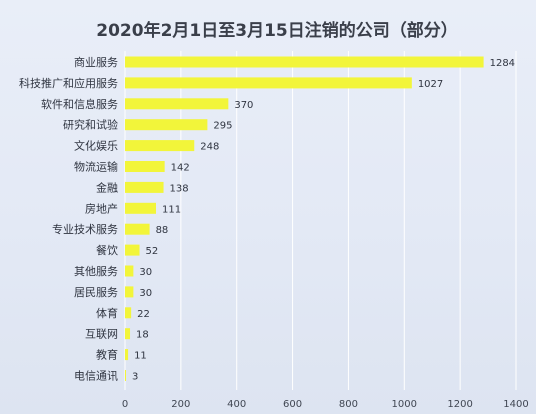 This screenshot has height=414, width=536. Describe the element at coordinates (180, 168) in the screenshot. I see `data-label: 142` at that location.